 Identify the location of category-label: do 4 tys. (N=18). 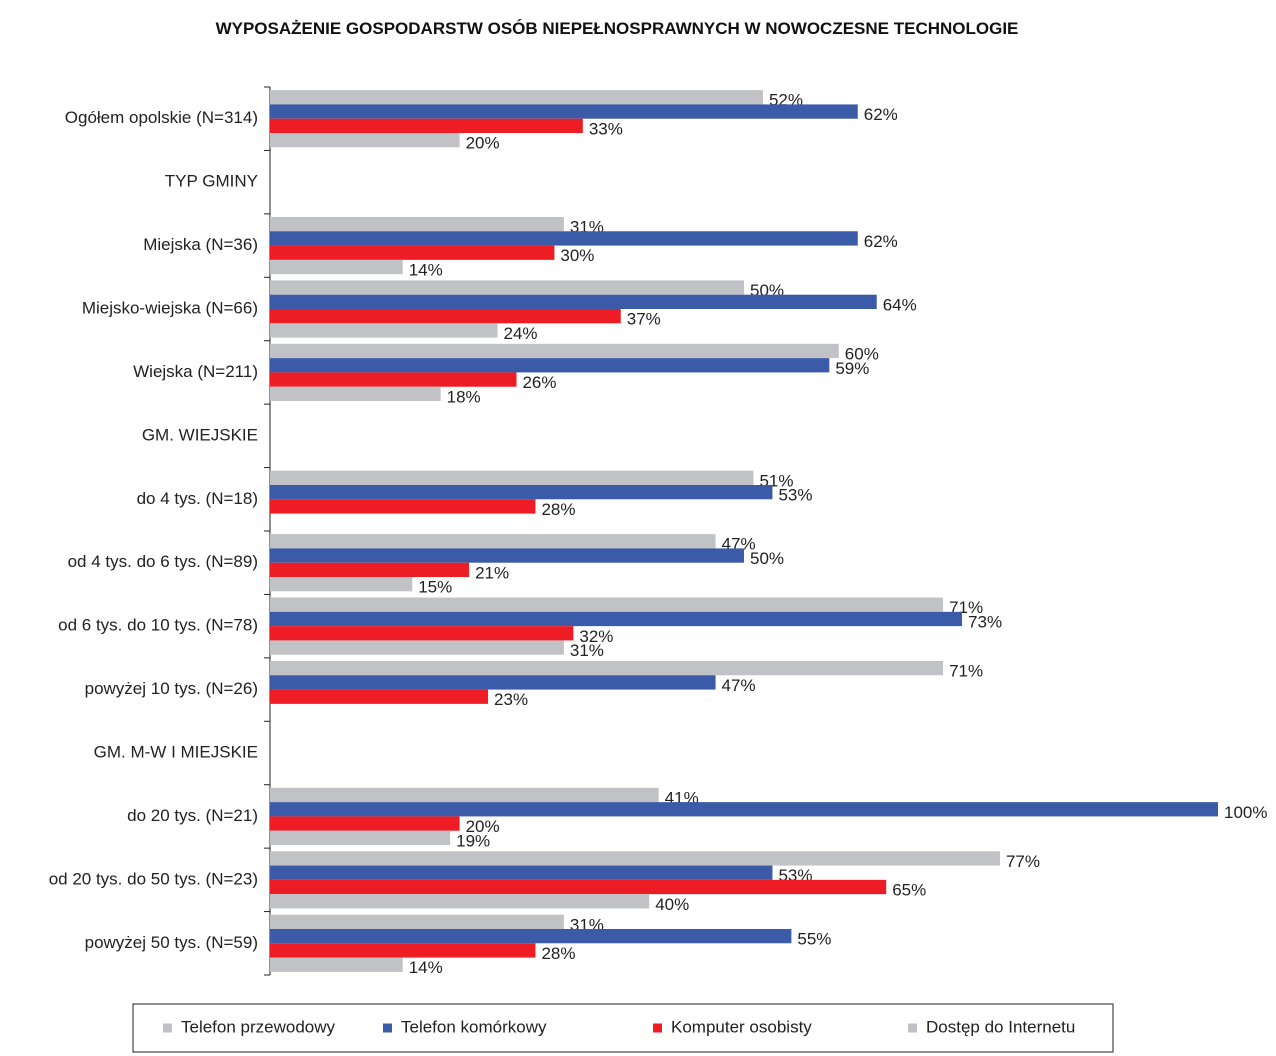
(197, 498).